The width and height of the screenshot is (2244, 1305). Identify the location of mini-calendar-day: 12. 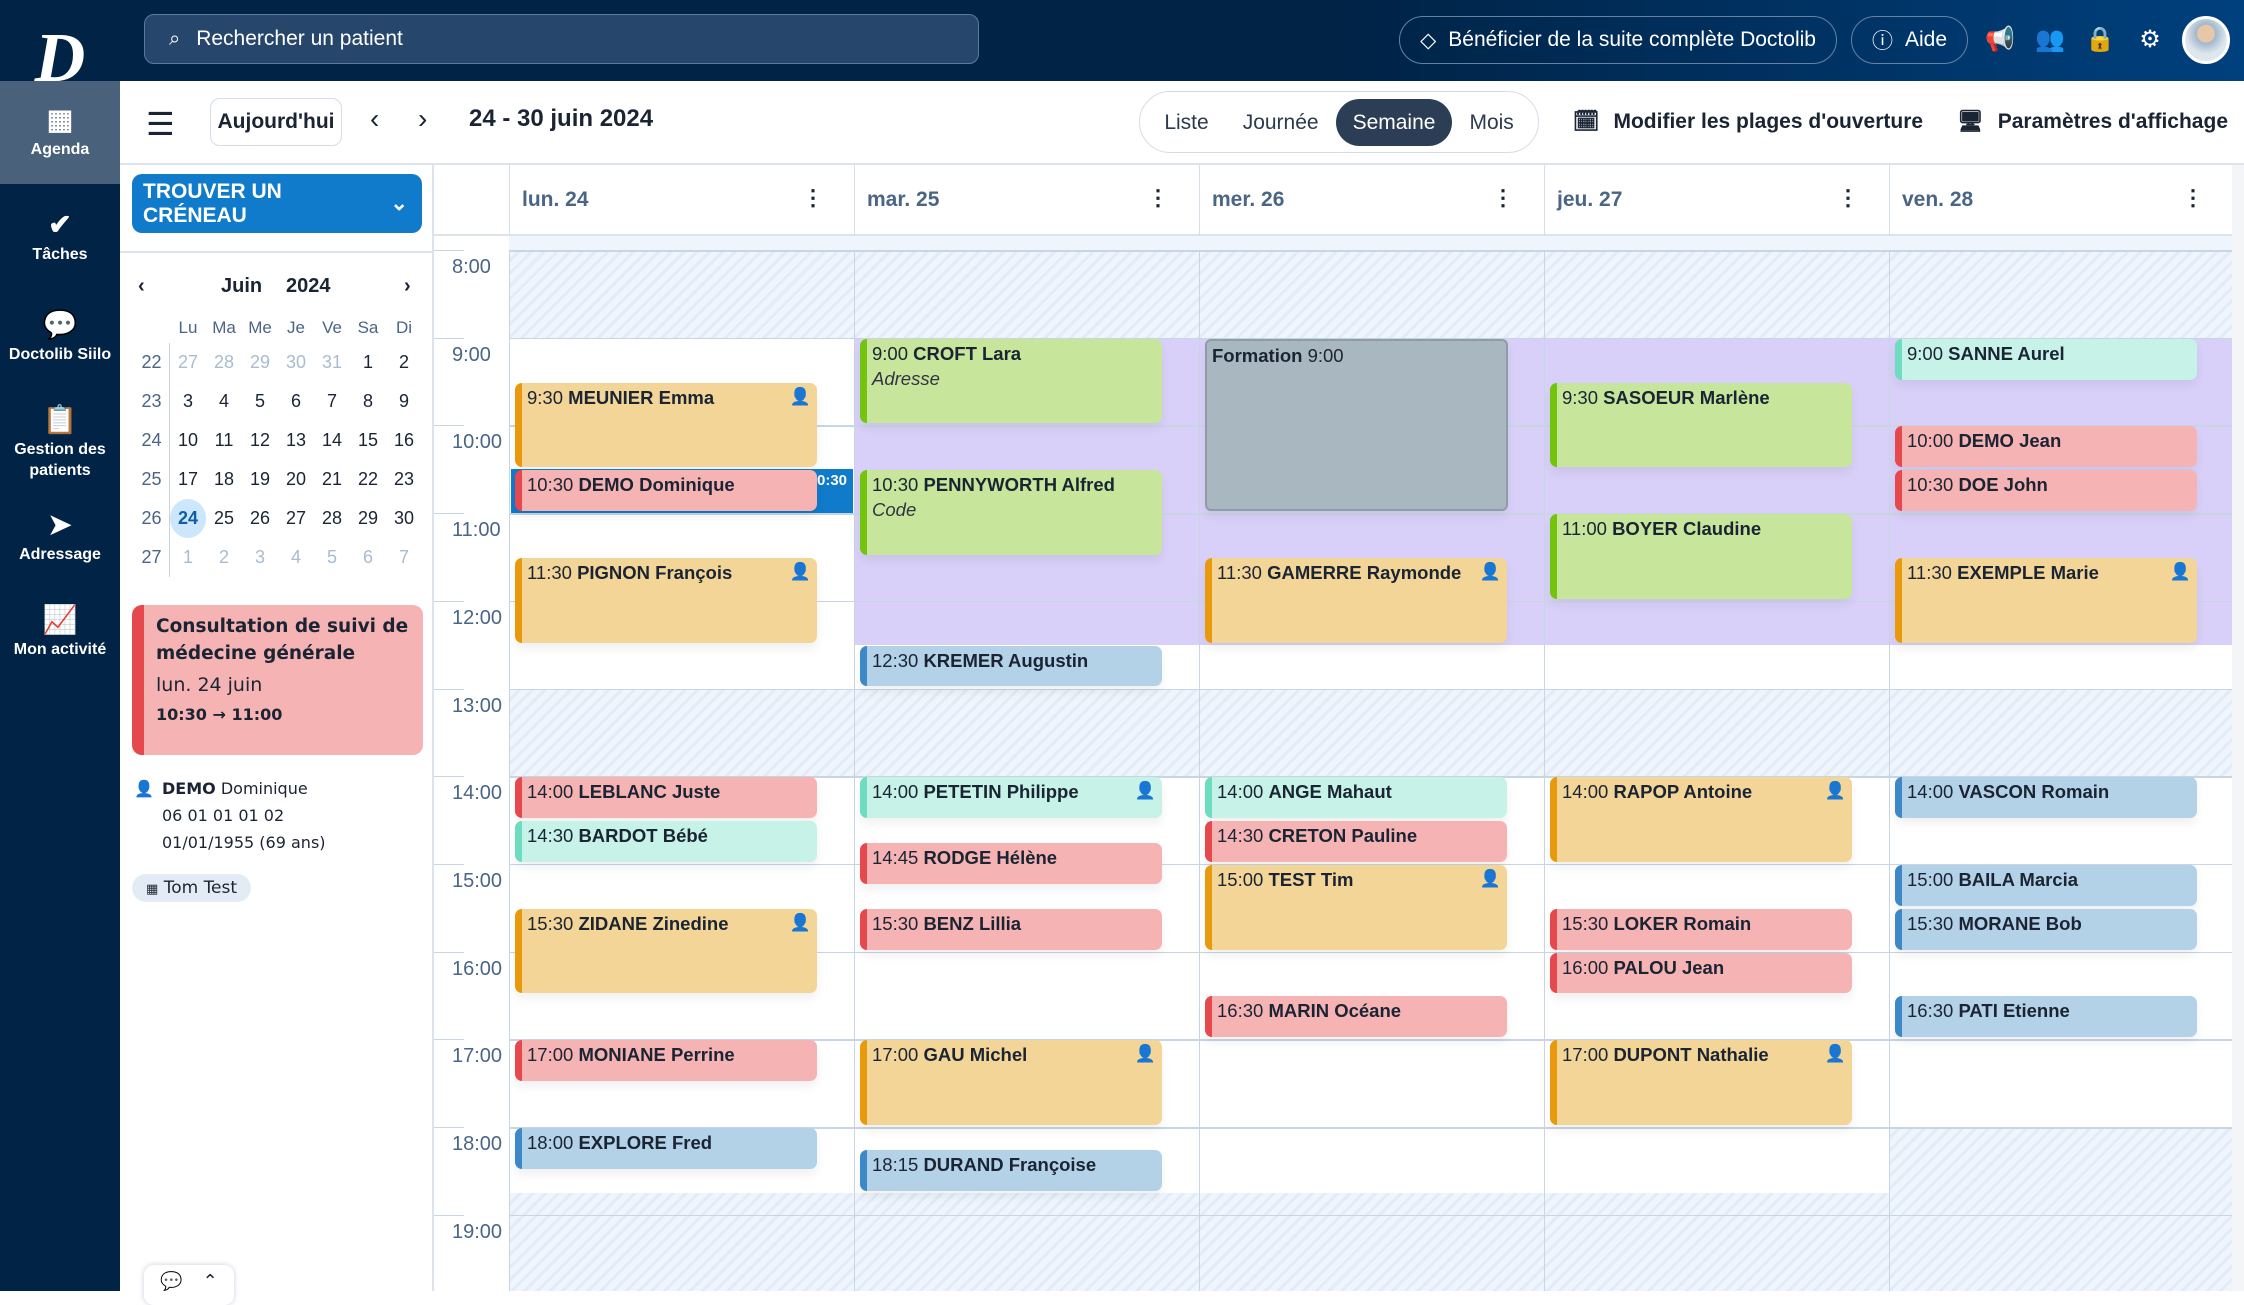
(260, 440).